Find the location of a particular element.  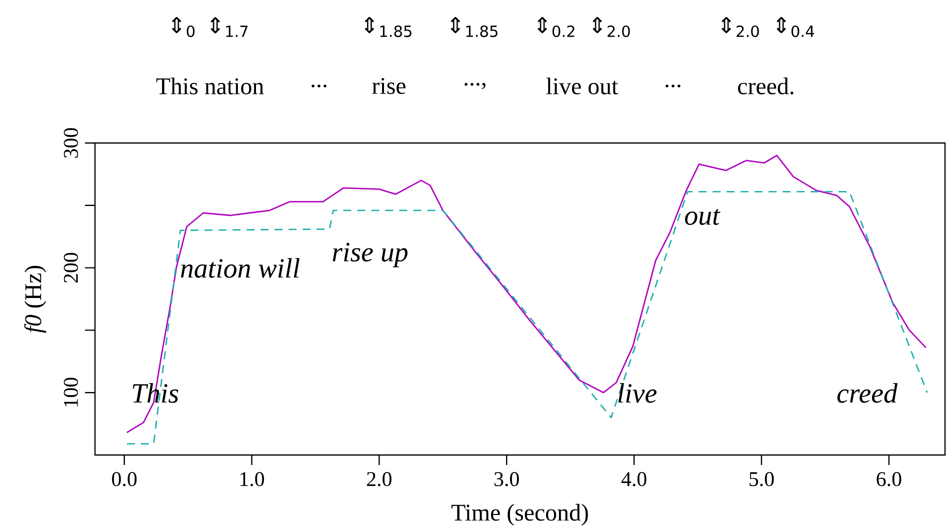

annotation: creed is located at coordinates (867, 393).